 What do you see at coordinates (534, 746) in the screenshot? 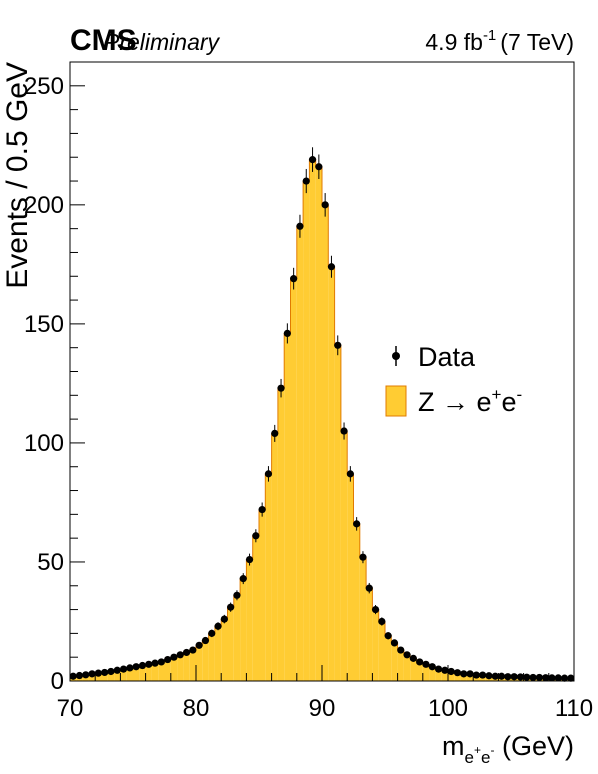
I see `x-axis-title-unit: (GeV)` at bounding box center [534, 746].